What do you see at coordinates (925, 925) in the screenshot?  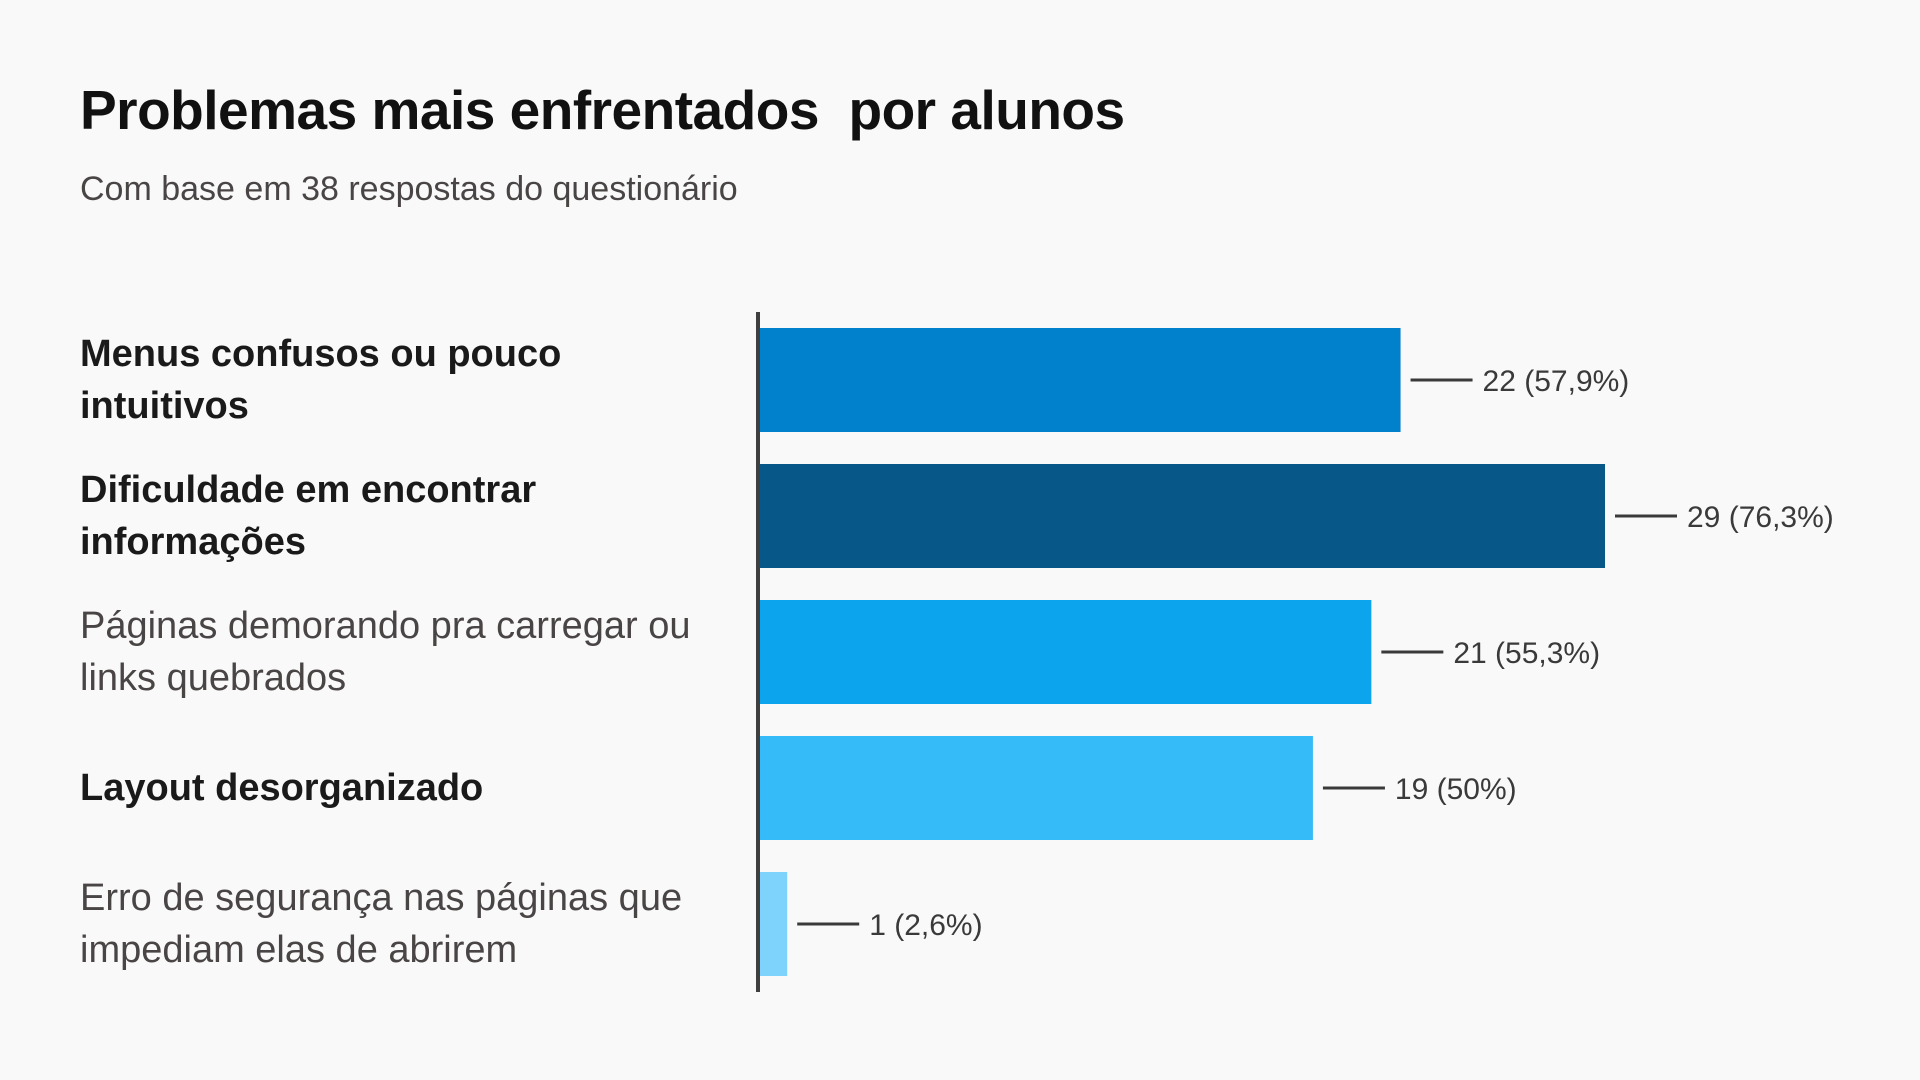 I see `data-label: 1 (2,6%)` at bounding box center [925, 925].